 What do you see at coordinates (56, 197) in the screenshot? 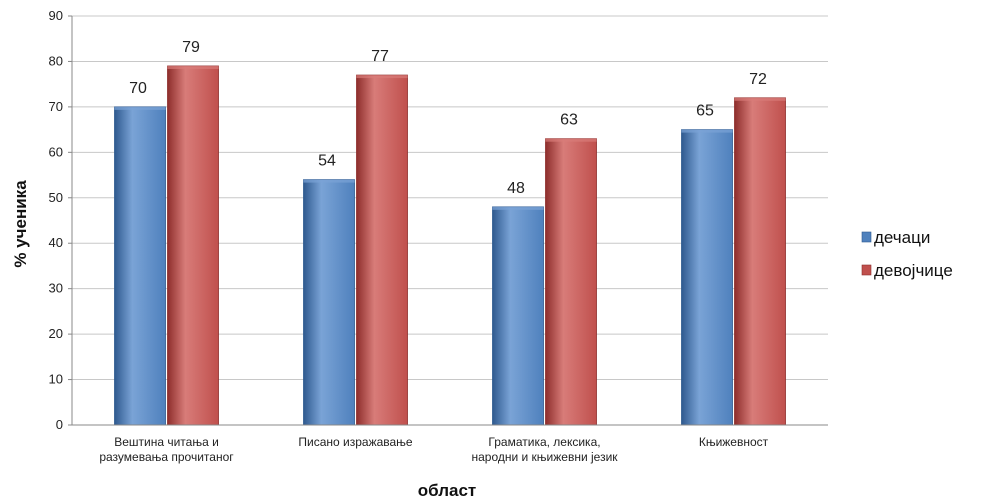
I see `y-tick-label: 50` at bounding box center [56, 197].